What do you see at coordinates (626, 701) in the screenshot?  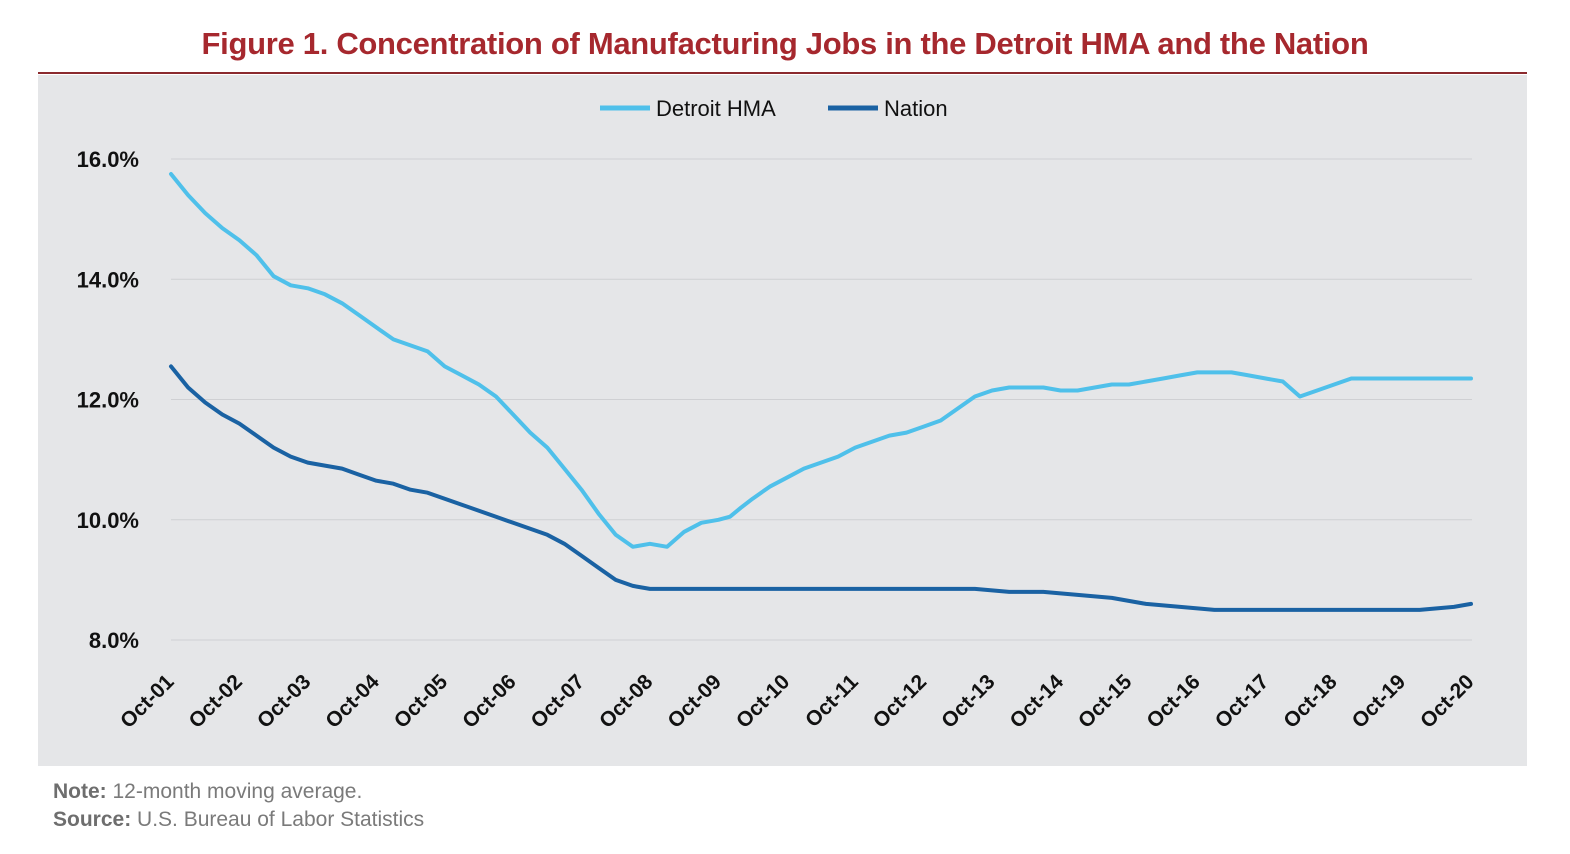 I see `x-tick-label: Oct-08` at bounding box center [626, 701].